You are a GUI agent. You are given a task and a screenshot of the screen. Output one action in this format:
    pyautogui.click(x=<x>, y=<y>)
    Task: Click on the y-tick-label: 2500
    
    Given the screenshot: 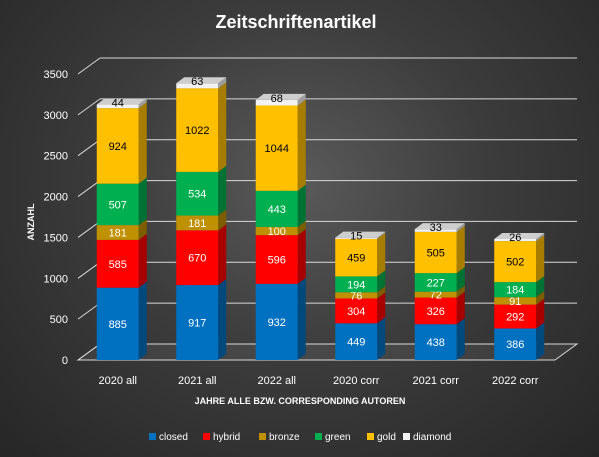 What is the action you would take?
    pyautogui.click(x=56, y=157)
    